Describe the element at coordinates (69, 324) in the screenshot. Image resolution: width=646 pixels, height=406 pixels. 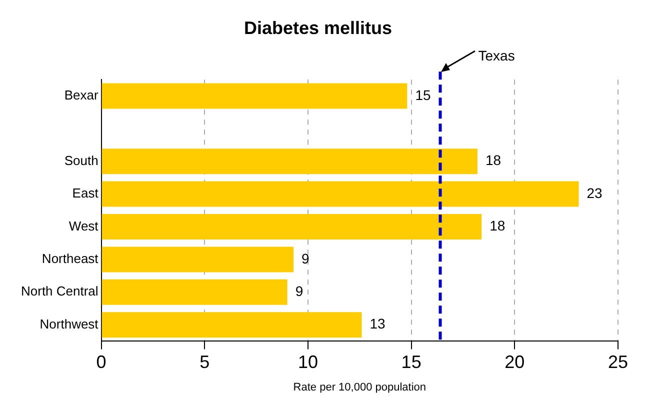
I see `y-tick-label: Northwest` at that location.